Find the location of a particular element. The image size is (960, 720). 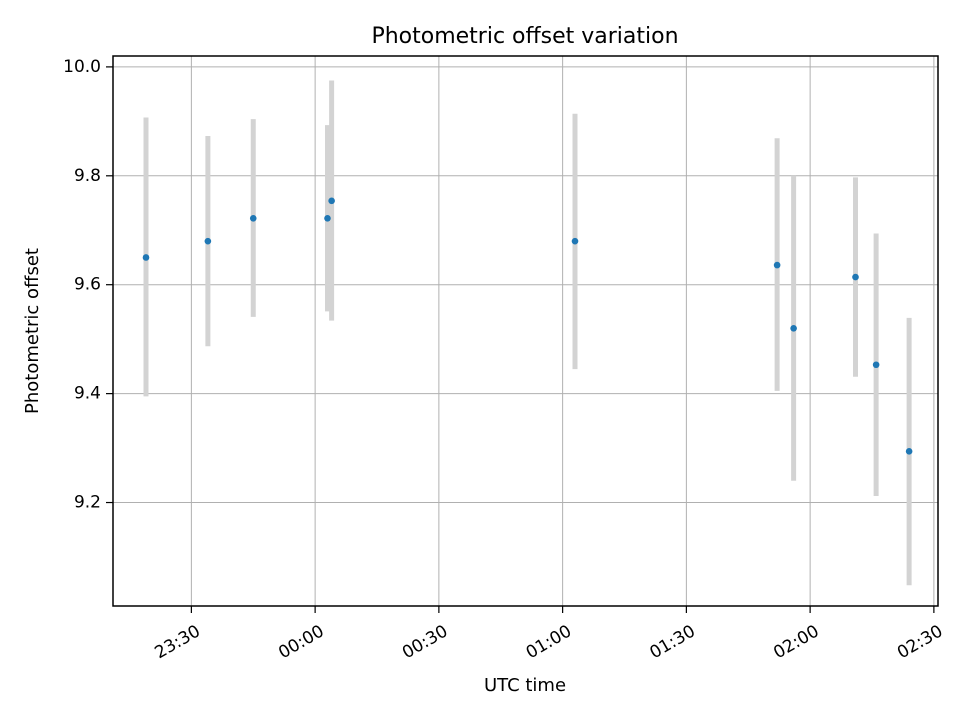

y-tick-label: 9.6 is located at coordinates (87, 285).